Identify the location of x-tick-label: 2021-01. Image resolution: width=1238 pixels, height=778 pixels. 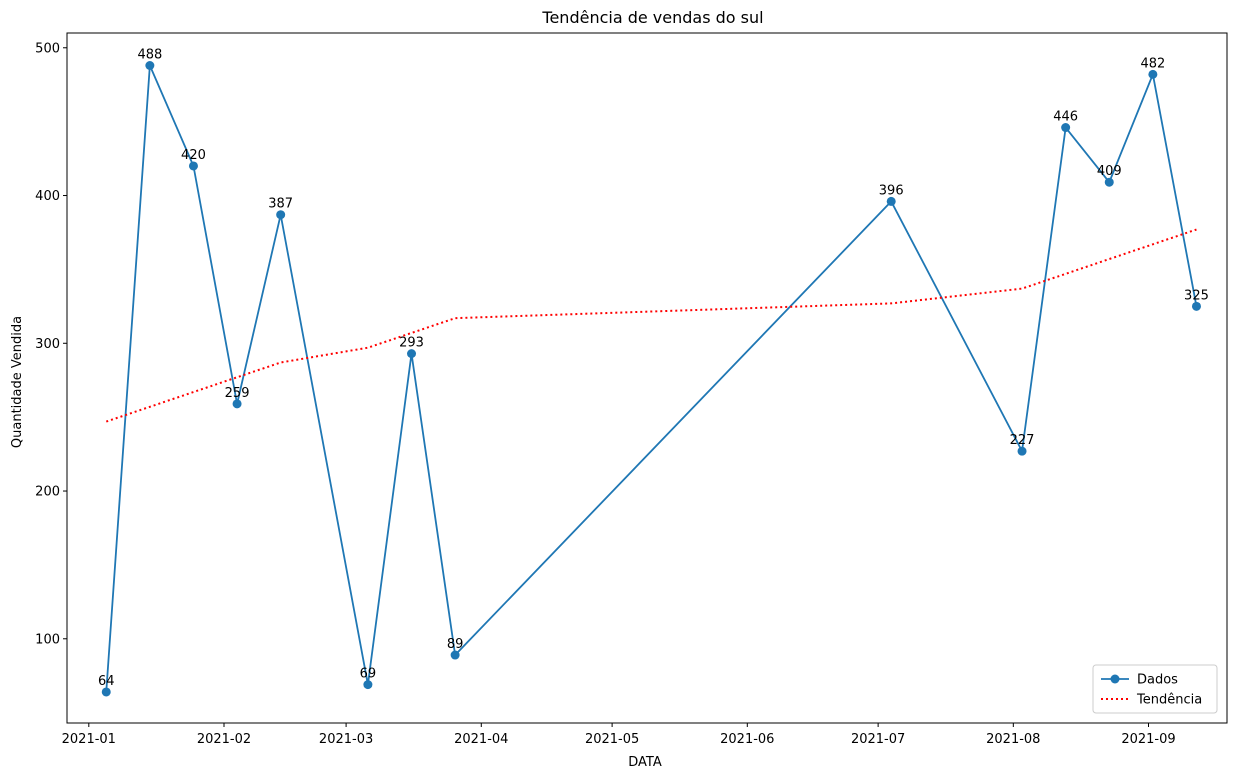
(89, 739).